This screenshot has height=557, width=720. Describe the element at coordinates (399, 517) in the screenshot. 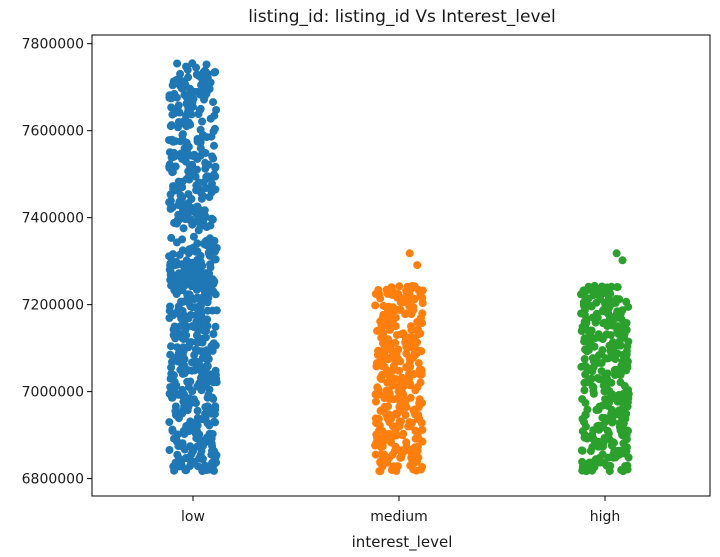

I see `x-tick-label-medium: medium` at that location.